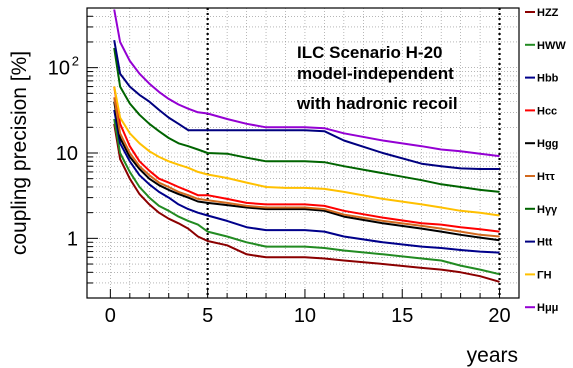 Image resolution: width=573 pixels, height=368 pixels. Describe the element at coordinates (375, 73) in the screenshot. I see `annotation-line-2: model-independent` at that location.